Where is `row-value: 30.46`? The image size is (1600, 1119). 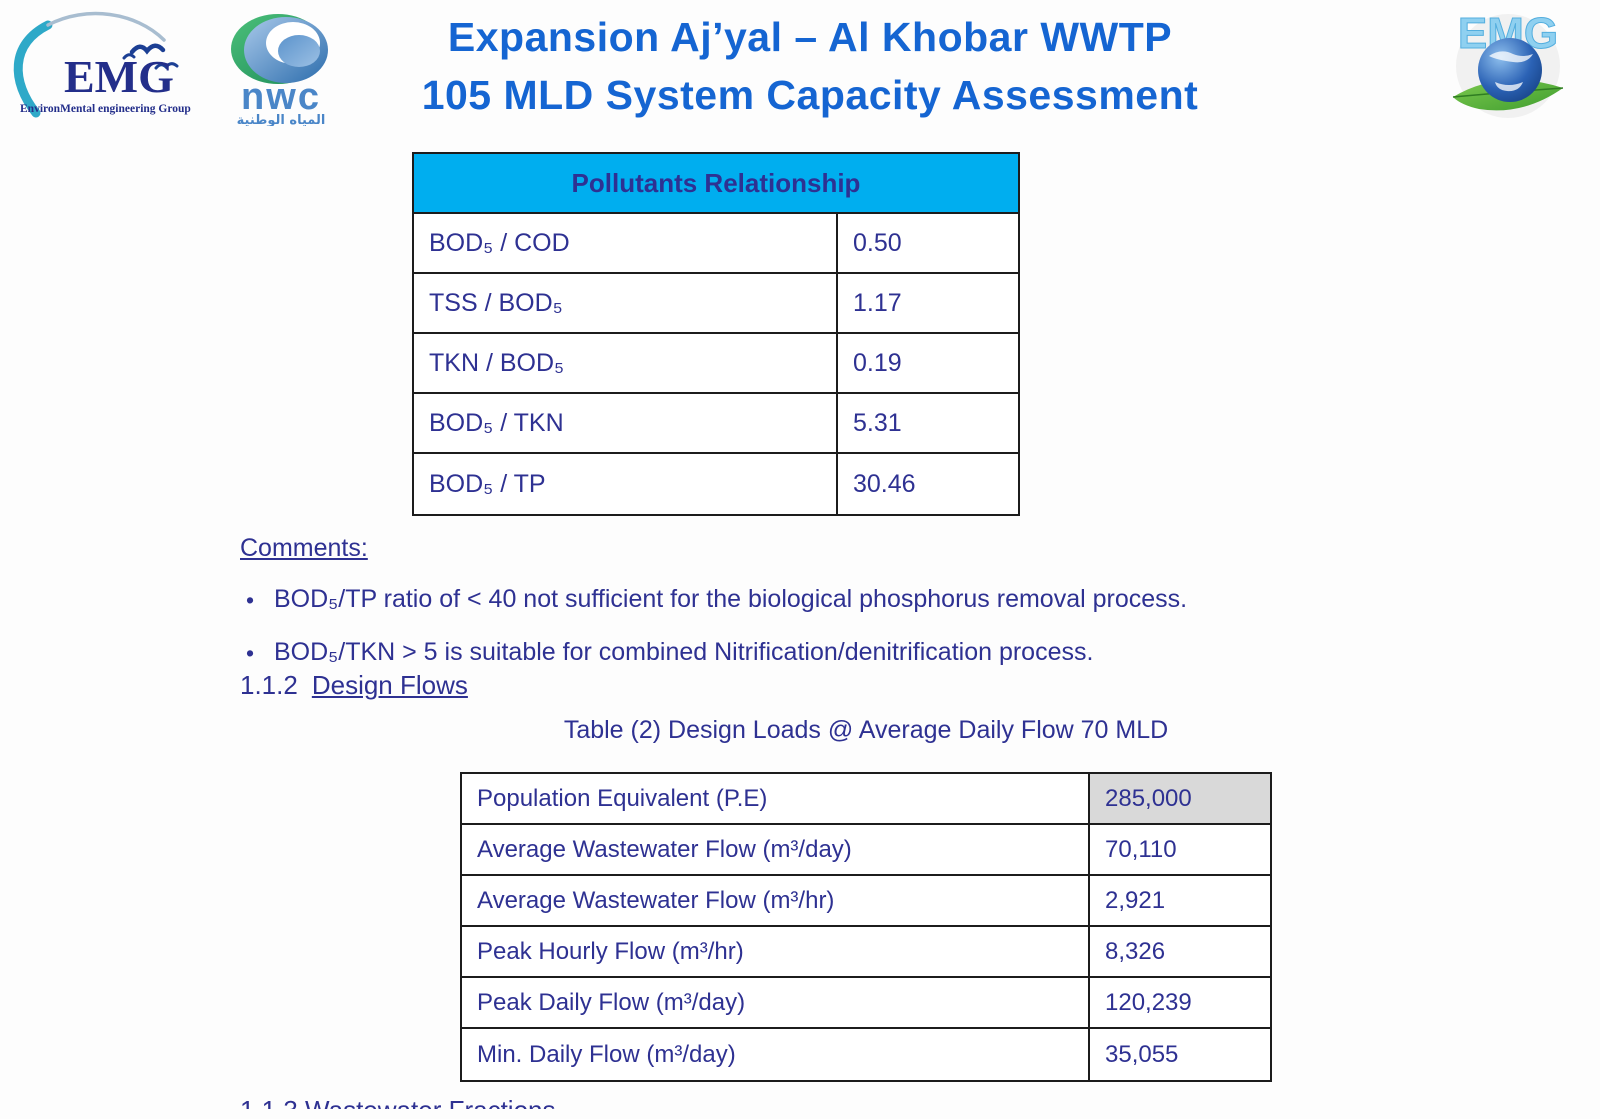
row-value: 30.46 is located at coordinates (884, 483).